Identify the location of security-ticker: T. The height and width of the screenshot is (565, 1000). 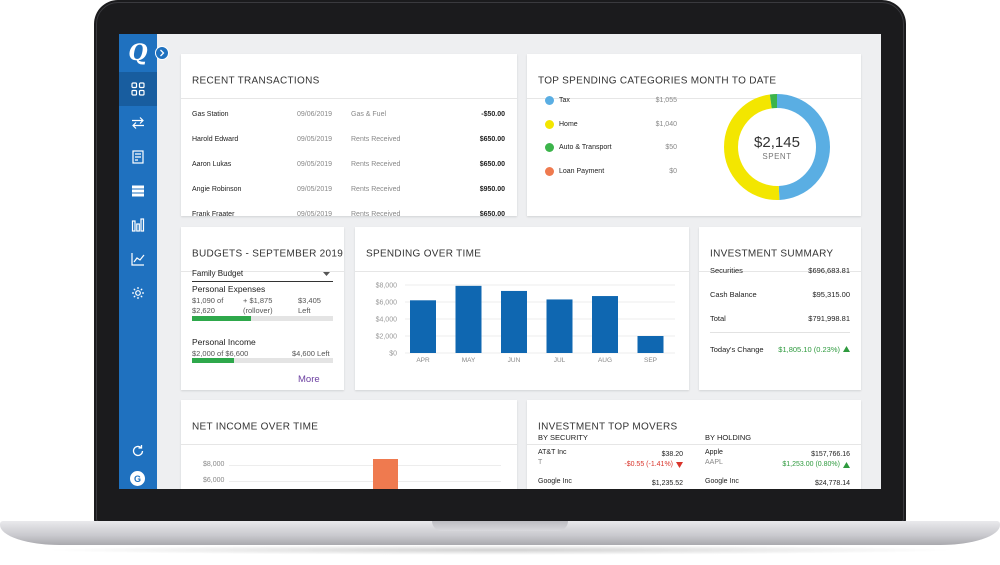
(540, 462).